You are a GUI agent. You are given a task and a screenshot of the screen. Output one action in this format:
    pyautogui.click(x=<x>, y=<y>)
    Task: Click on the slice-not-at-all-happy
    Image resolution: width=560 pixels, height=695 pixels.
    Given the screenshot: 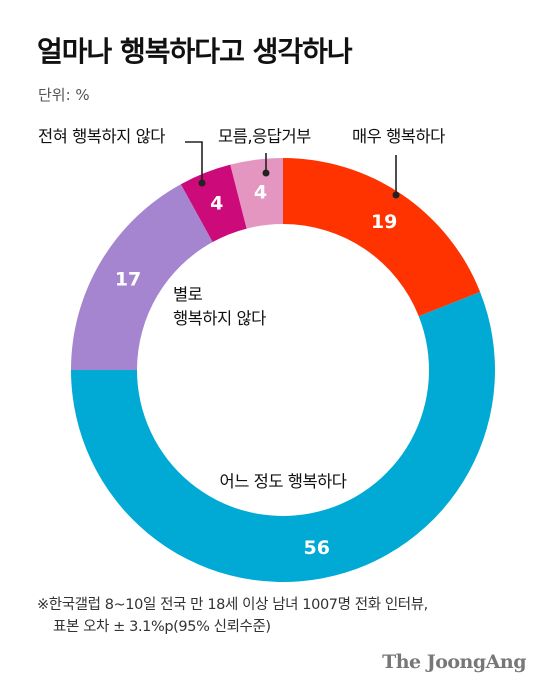 What is the action you would take?
    pyautogui.click(x=213, y=203)
    